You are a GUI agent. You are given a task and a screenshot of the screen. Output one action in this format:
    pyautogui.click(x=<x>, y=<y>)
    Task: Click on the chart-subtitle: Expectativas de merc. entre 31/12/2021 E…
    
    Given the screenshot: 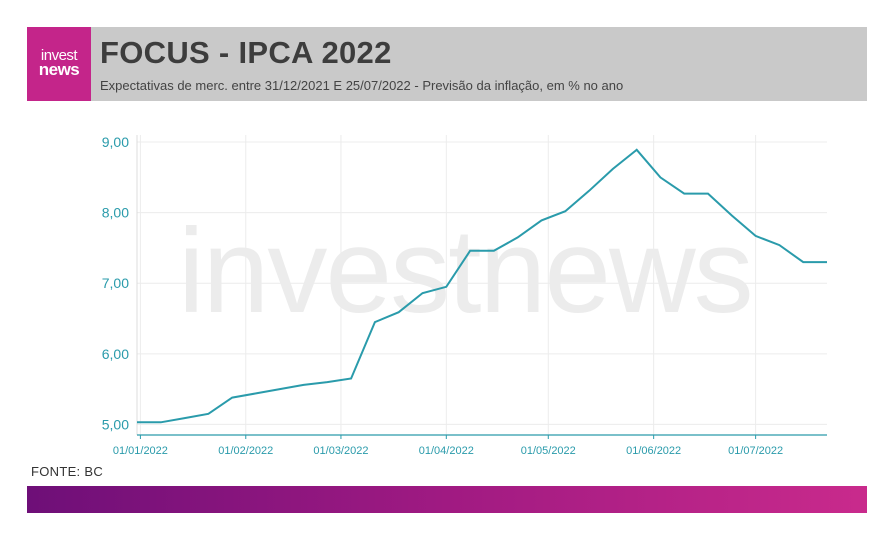 What is the action you would take?
    pyautogui.click(x=362, y=85)
    